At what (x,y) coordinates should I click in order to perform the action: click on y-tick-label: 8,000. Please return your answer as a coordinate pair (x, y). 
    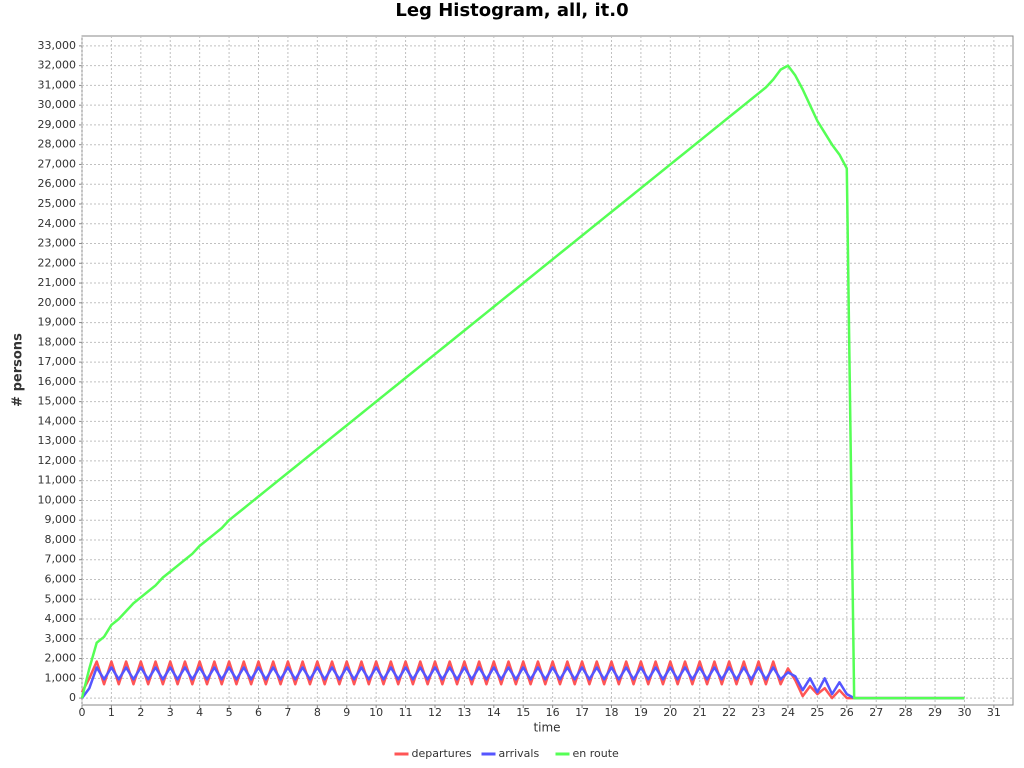
    Looking at the image, I should click on (61, 539).